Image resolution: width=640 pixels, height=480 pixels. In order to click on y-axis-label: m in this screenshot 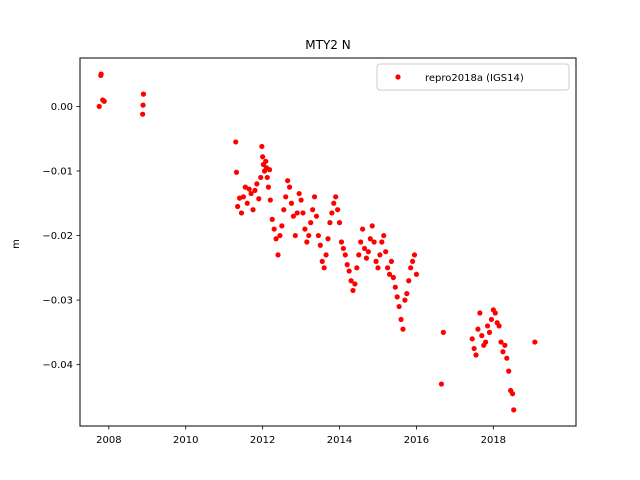, I will do `click(16, 244)`.